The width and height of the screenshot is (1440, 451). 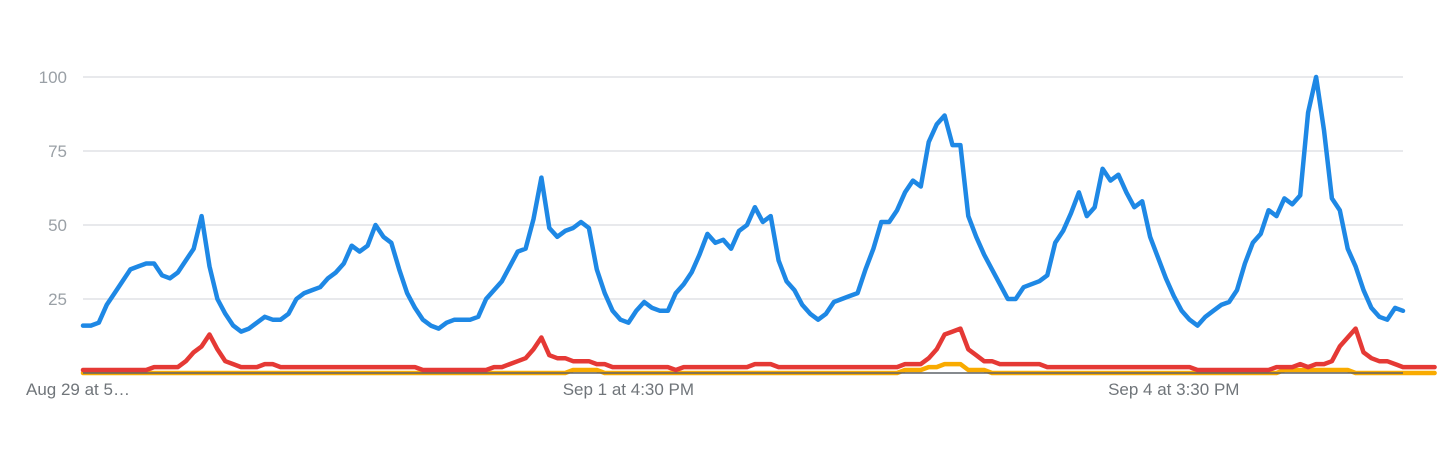 What do you see at coordinates (53, 188) in the screenshot?
I see `y-axis-tick-labels: 25 50 75 100` at bounding box center [53, 188].